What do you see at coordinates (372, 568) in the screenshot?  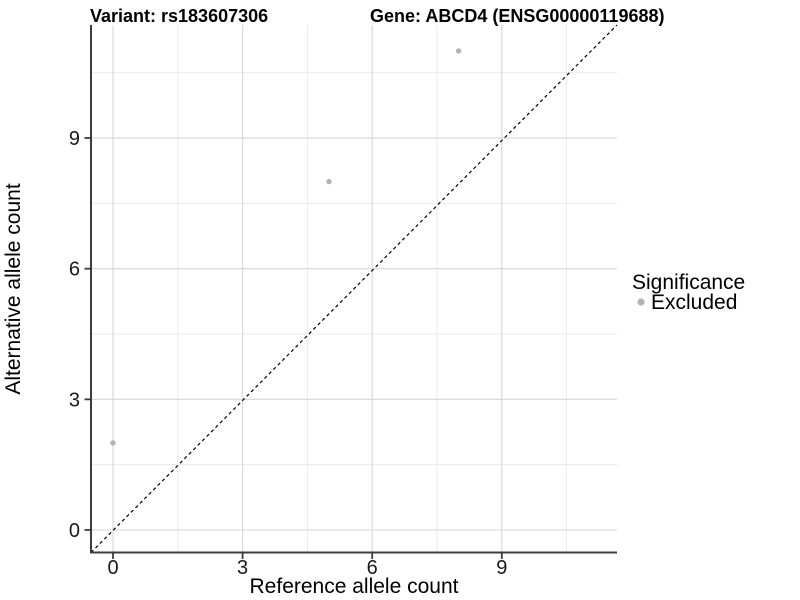 I see `x-tick-label: 6` at bounding box center [372, 568].